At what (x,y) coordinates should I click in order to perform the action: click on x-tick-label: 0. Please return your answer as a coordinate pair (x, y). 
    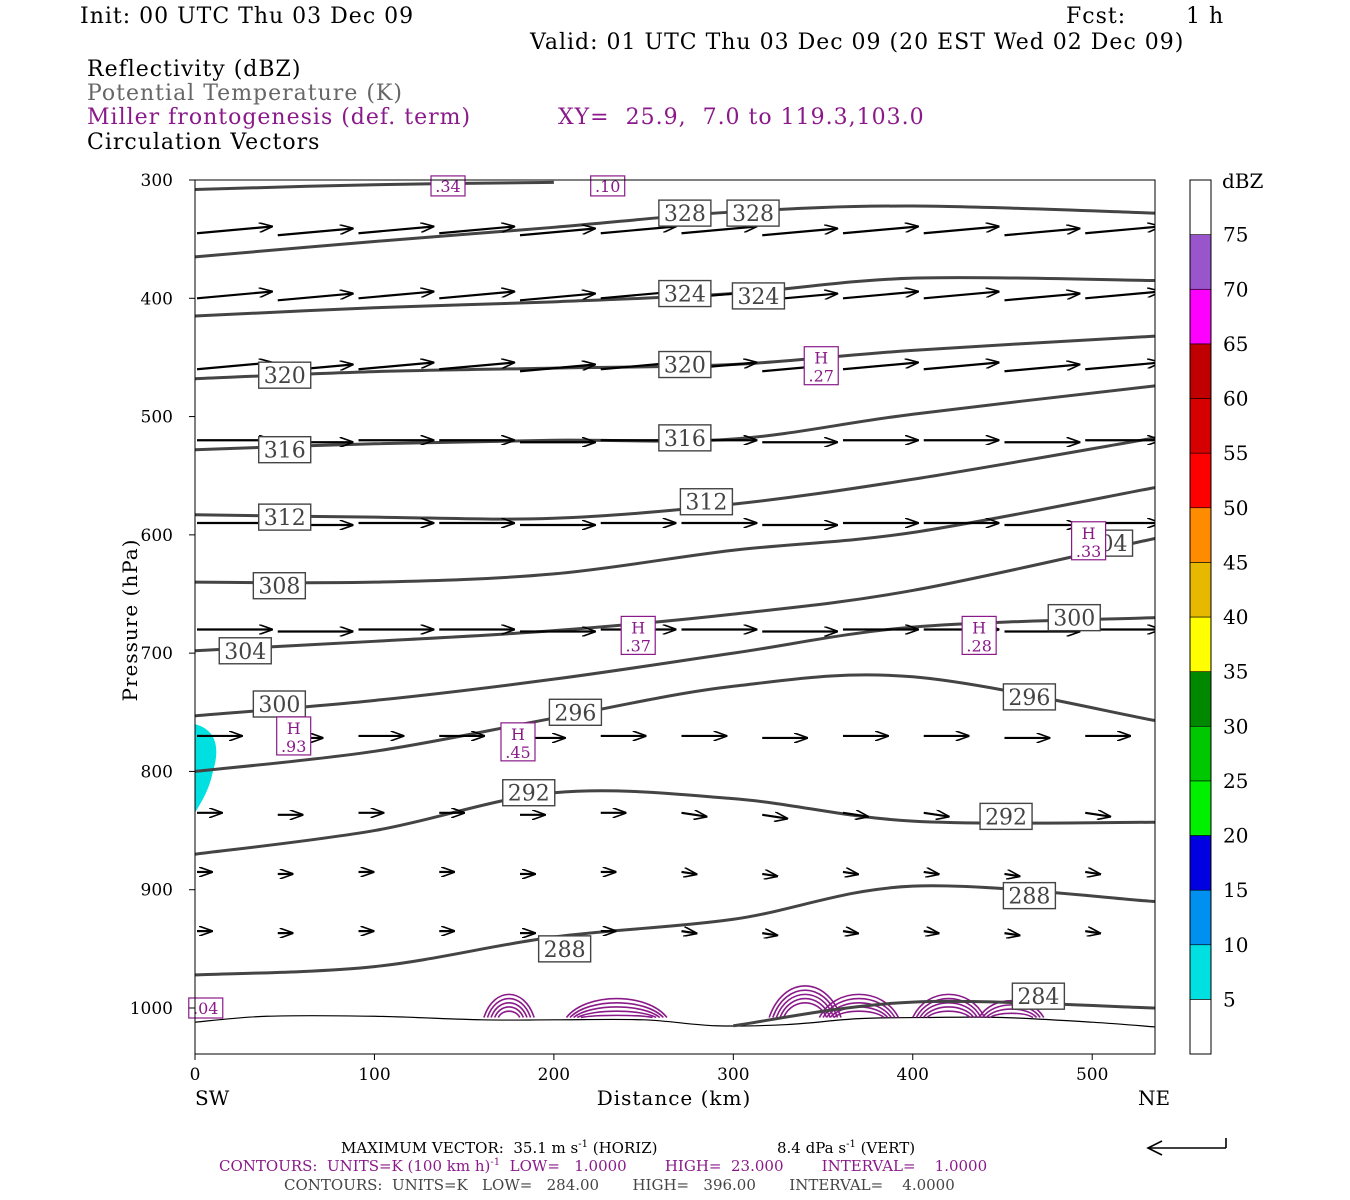
    Looking at the image, I should click on (195, 1075).